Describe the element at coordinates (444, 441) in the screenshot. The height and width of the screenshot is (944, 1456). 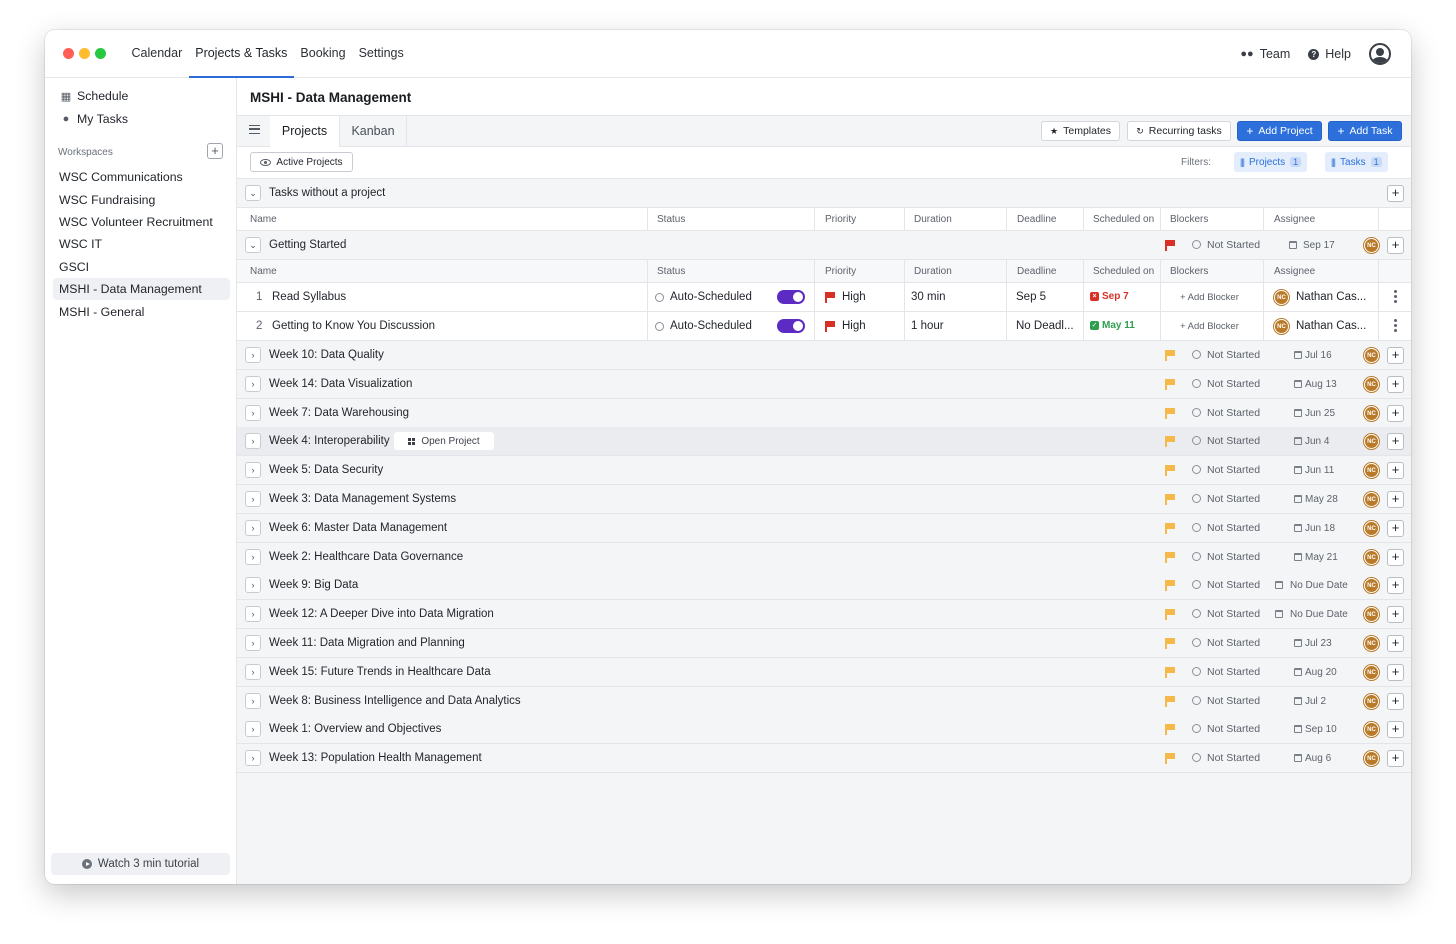
I see `open-project-button: Open Project` at that location.